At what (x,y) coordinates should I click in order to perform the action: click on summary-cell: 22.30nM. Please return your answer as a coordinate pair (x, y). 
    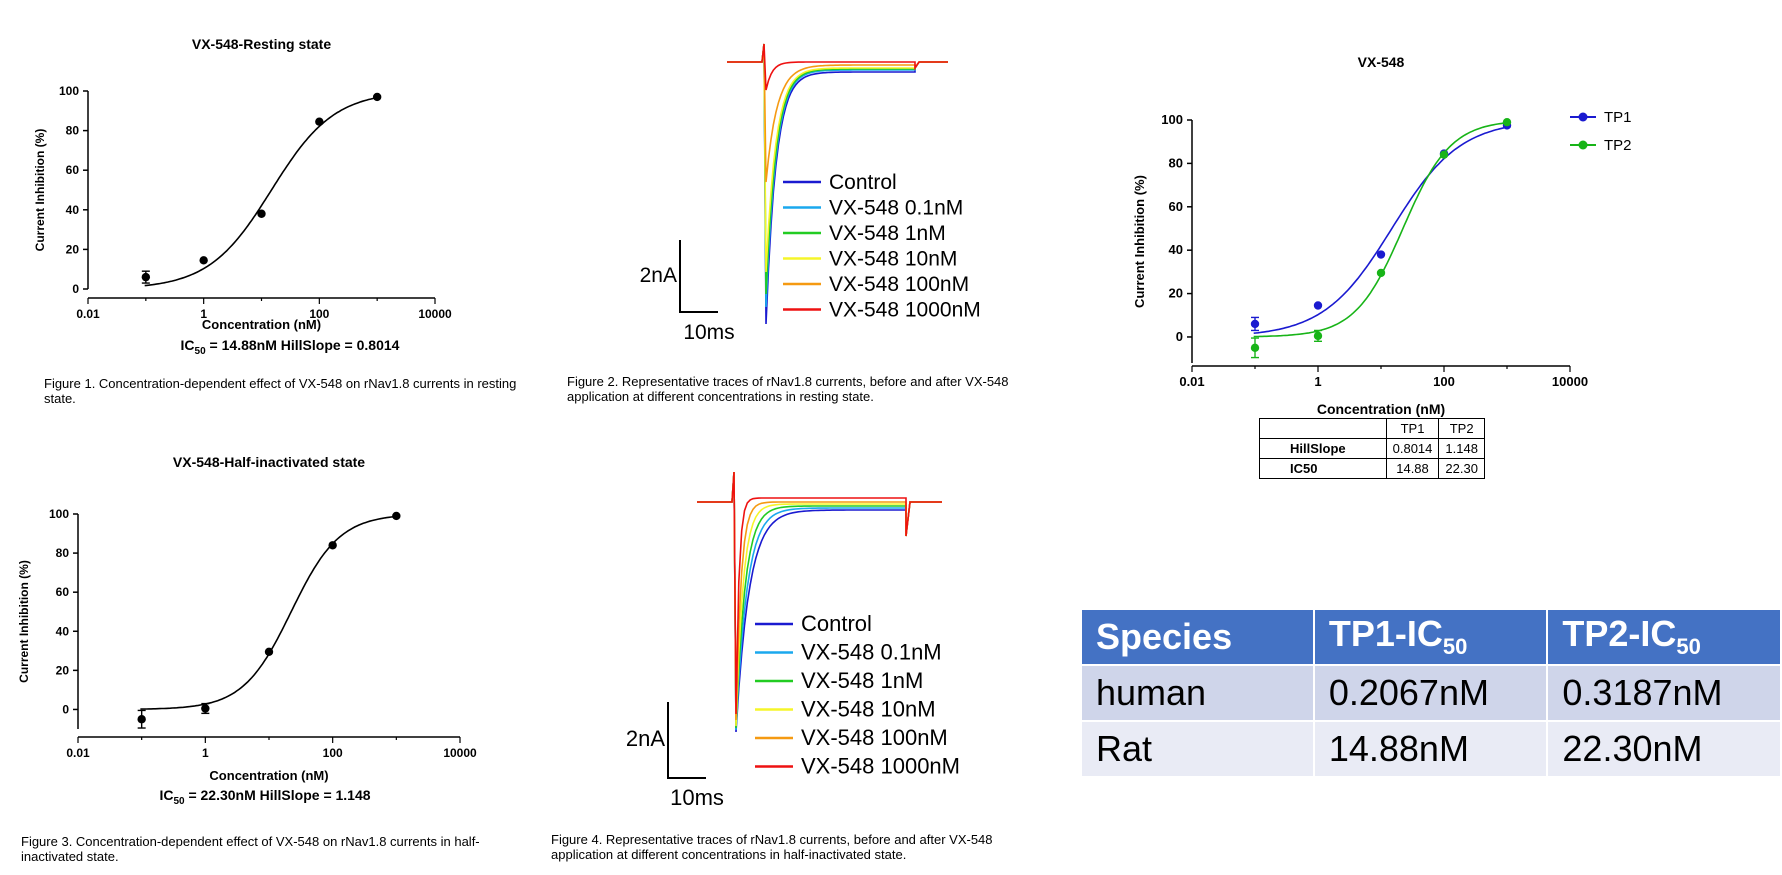
    Looking at the image, I should click on (1664, 749).